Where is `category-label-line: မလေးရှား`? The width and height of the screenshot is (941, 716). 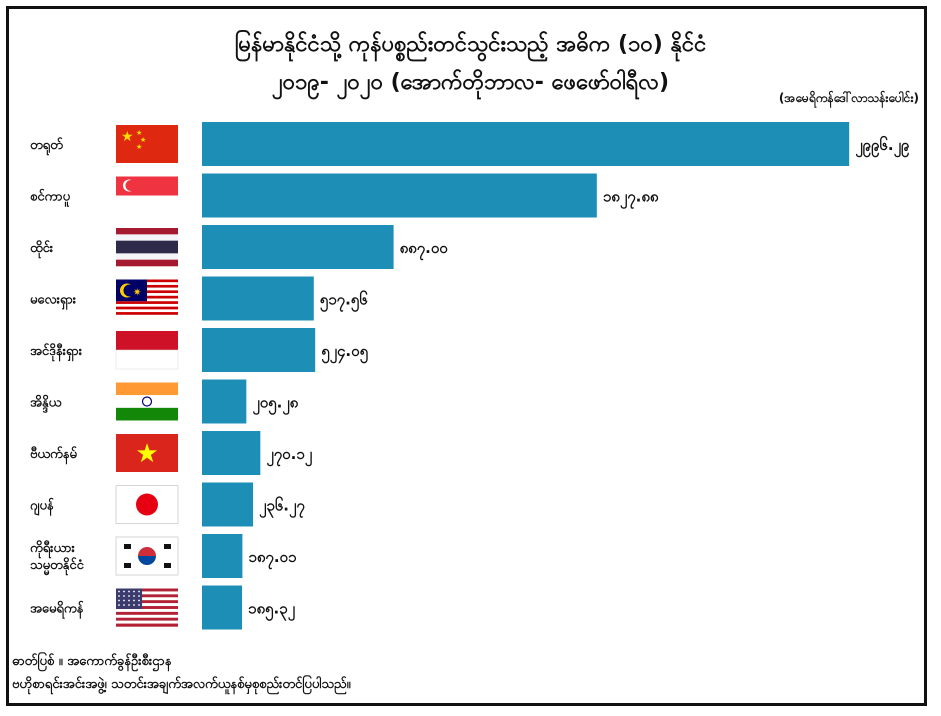
category-label-line: မလေးရှား is located at coordinates (53, 302).